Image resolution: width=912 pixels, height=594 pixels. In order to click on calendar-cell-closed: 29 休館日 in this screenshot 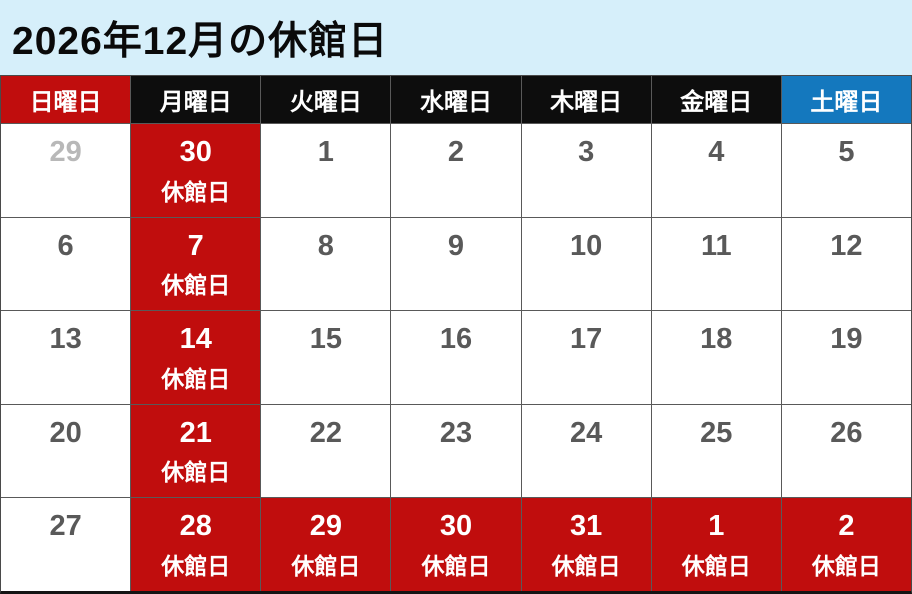, I will do `click(326, 544)`.